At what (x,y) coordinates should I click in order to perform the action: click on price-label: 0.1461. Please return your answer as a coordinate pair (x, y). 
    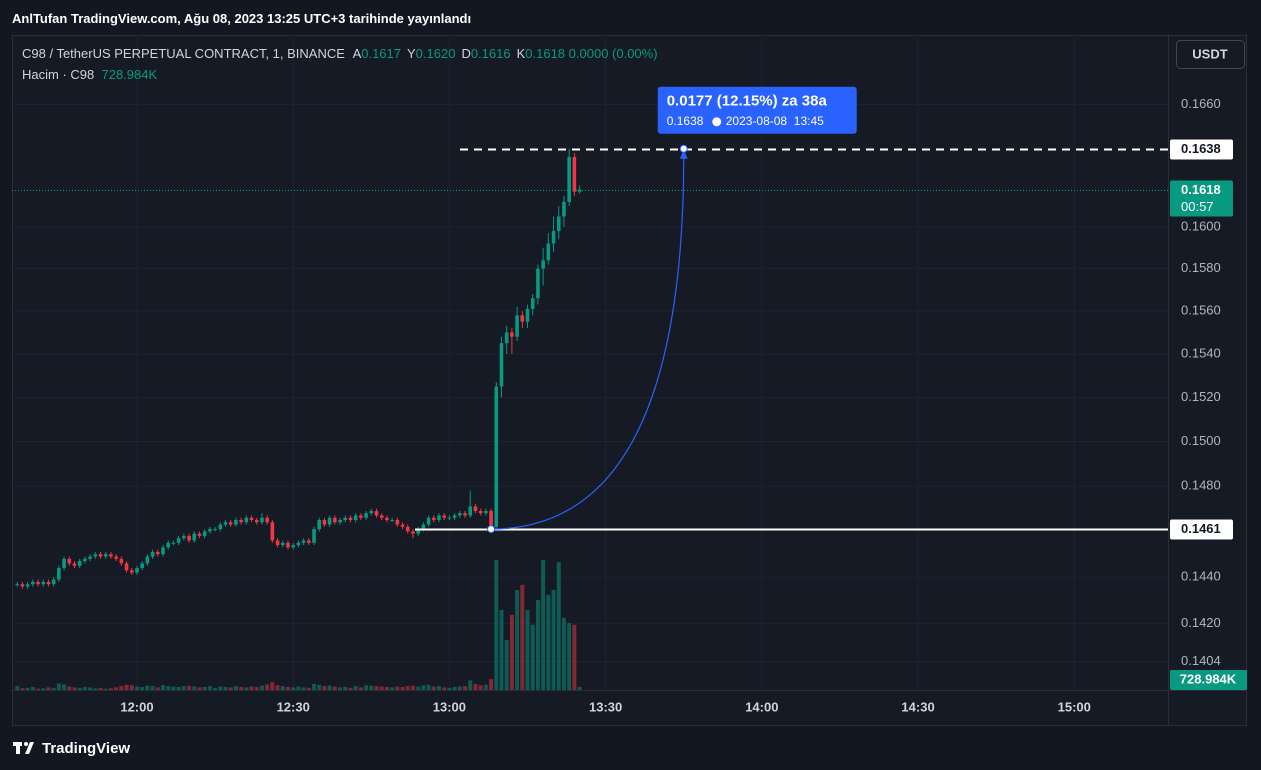
    Looking at the image, I should click on (1201, 528).